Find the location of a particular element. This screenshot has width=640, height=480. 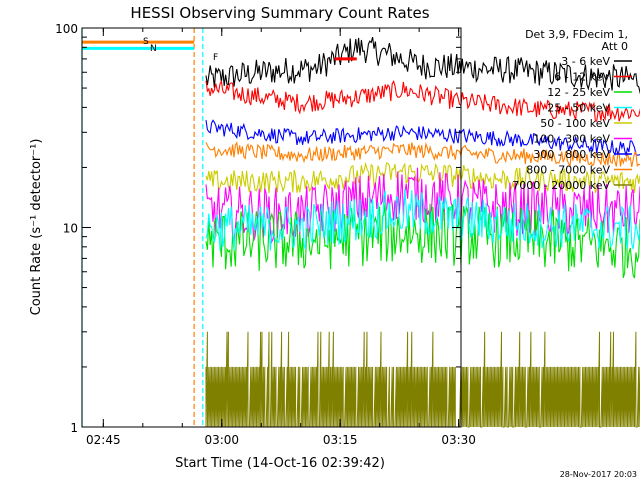

x-axis-label: Start Time (14-Oct-16 02:39:42) is located at coordinates (280, 463).